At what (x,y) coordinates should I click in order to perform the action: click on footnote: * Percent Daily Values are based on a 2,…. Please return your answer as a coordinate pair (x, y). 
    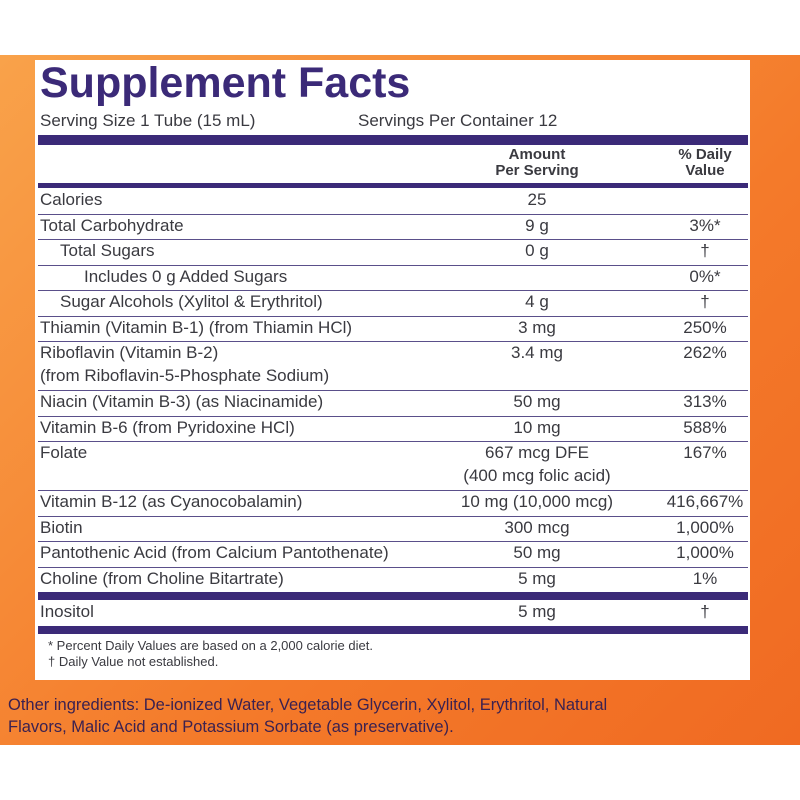
    Looking at the image, I should click on (210, 645).